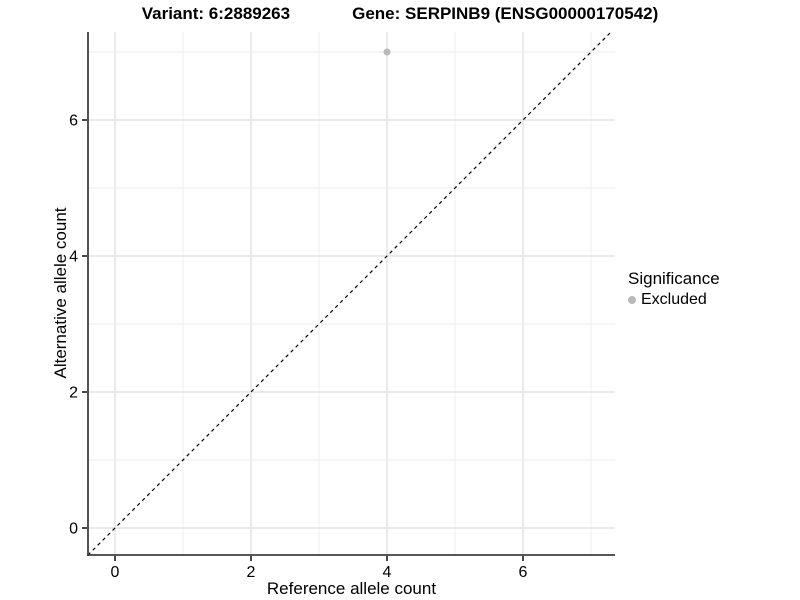 The width and height of the screenshot is (800, 600). Describe the element at coordinates (523, 572) in the screenshot. I see `x-tick-label: 6` at that location.